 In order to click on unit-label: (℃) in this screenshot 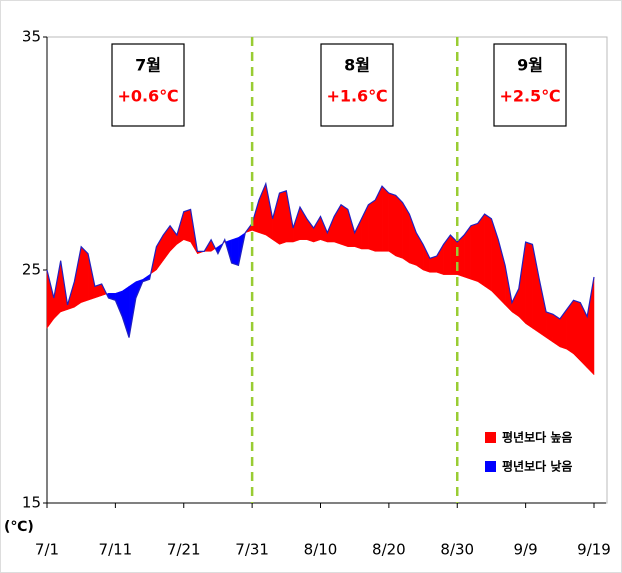, I will do `click(19, 527)`.